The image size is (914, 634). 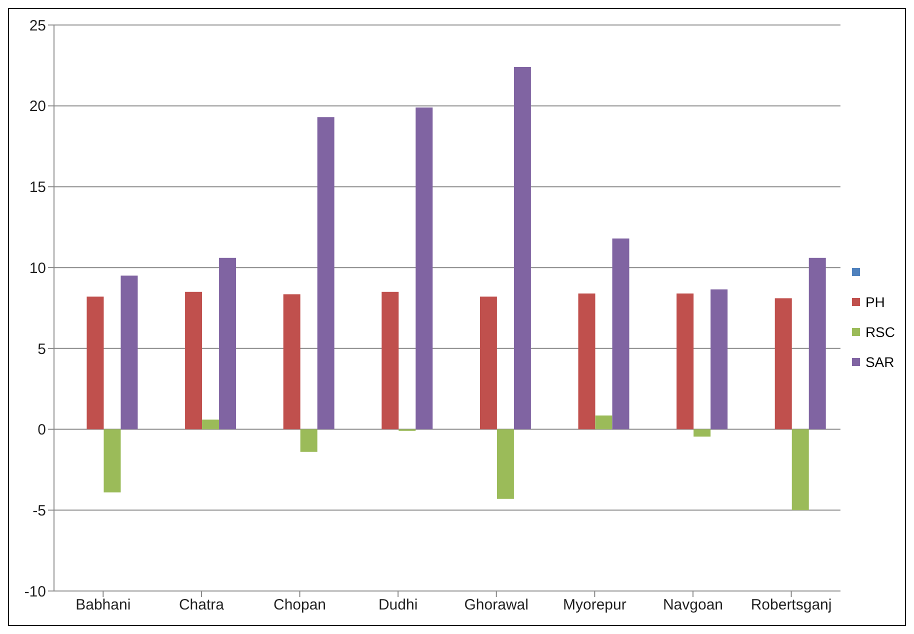 What do you see at coordinates (299, 605) in the screenshot?
I see `x-tick-label: Chopan` at bounding box center [299, 605].